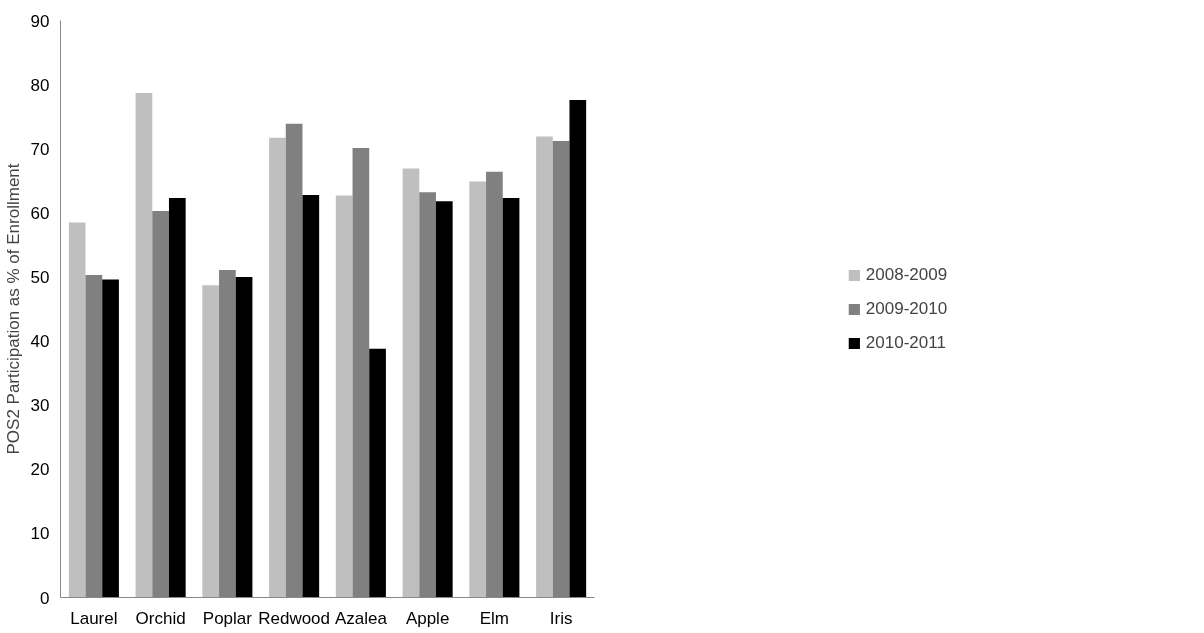 This screenshot has height=633, width=1204. What do you see at coordinates (40, 470) in the screenshot?
I see `y-tick-label: 20` at bounding box center [40, 470].